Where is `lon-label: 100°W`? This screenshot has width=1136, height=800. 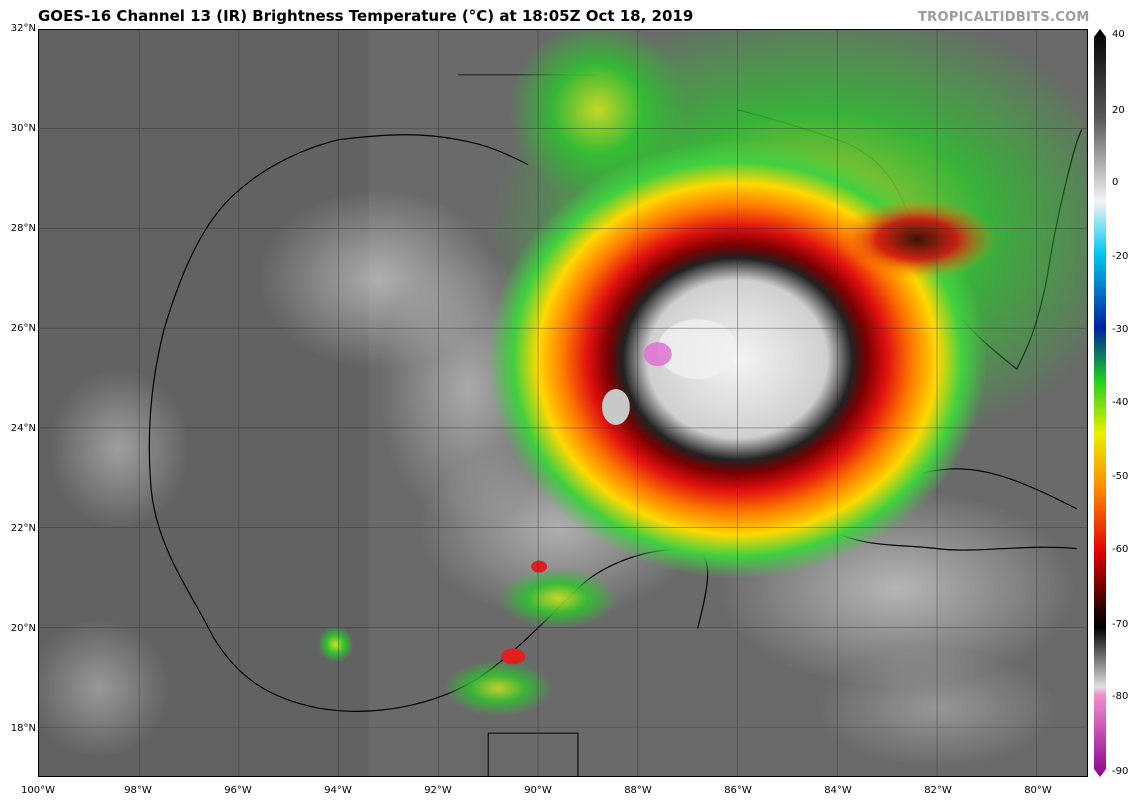
lon-label: 100°W is located at coordinates (38, 790).